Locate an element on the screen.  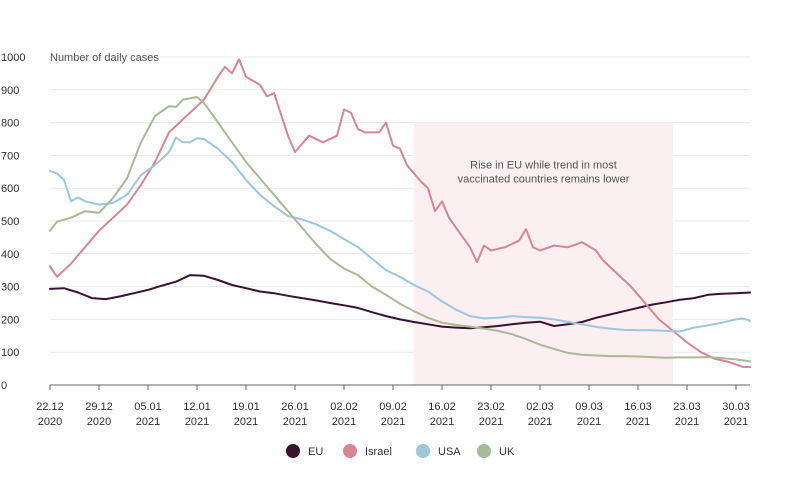
y-tick-label: 700 is located at coordinates (10, 156).